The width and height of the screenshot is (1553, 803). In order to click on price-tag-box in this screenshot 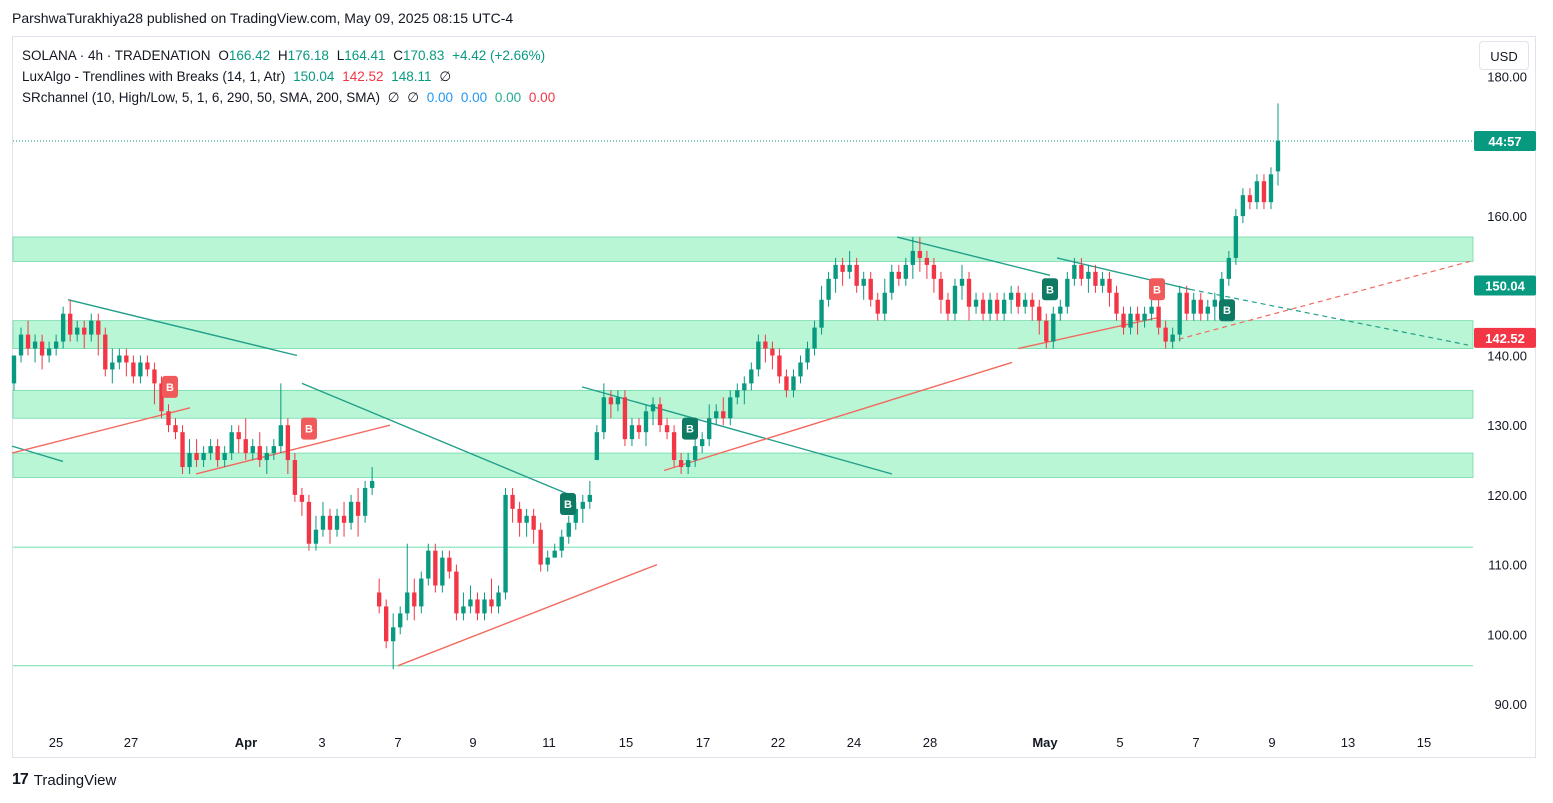, I will do `click(1505, 285)`.